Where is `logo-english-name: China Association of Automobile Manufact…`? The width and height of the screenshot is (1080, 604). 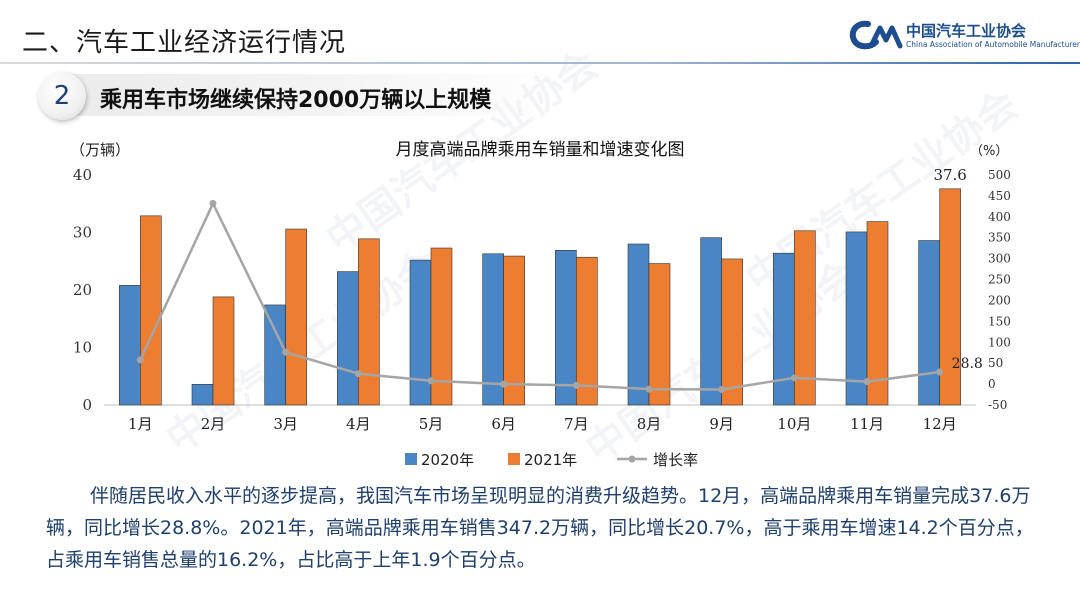
logo-english-name: China Association of Automobile Manufact… is located at coordinates (993, 44).